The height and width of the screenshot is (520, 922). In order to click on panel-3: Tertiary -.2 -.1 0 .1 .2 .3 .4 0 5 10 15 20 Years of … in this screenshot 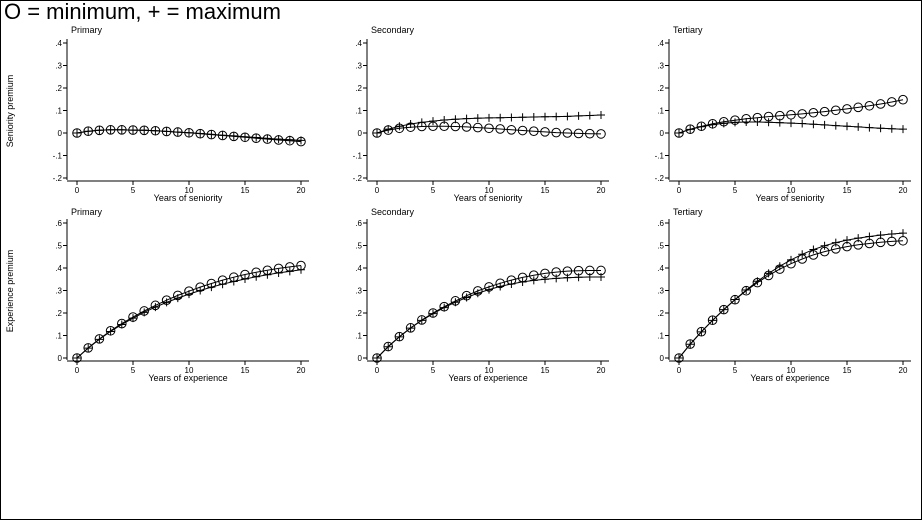, I will do `click(783, 114)`.